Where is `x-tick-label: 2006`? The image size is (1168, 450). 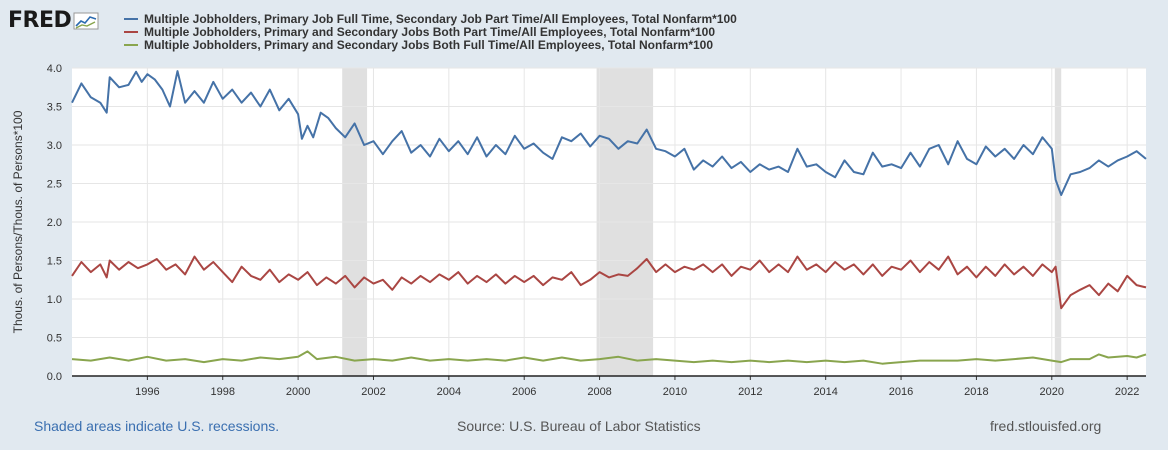 x-tick-label: 2006 is located at coordinates (524, 392).